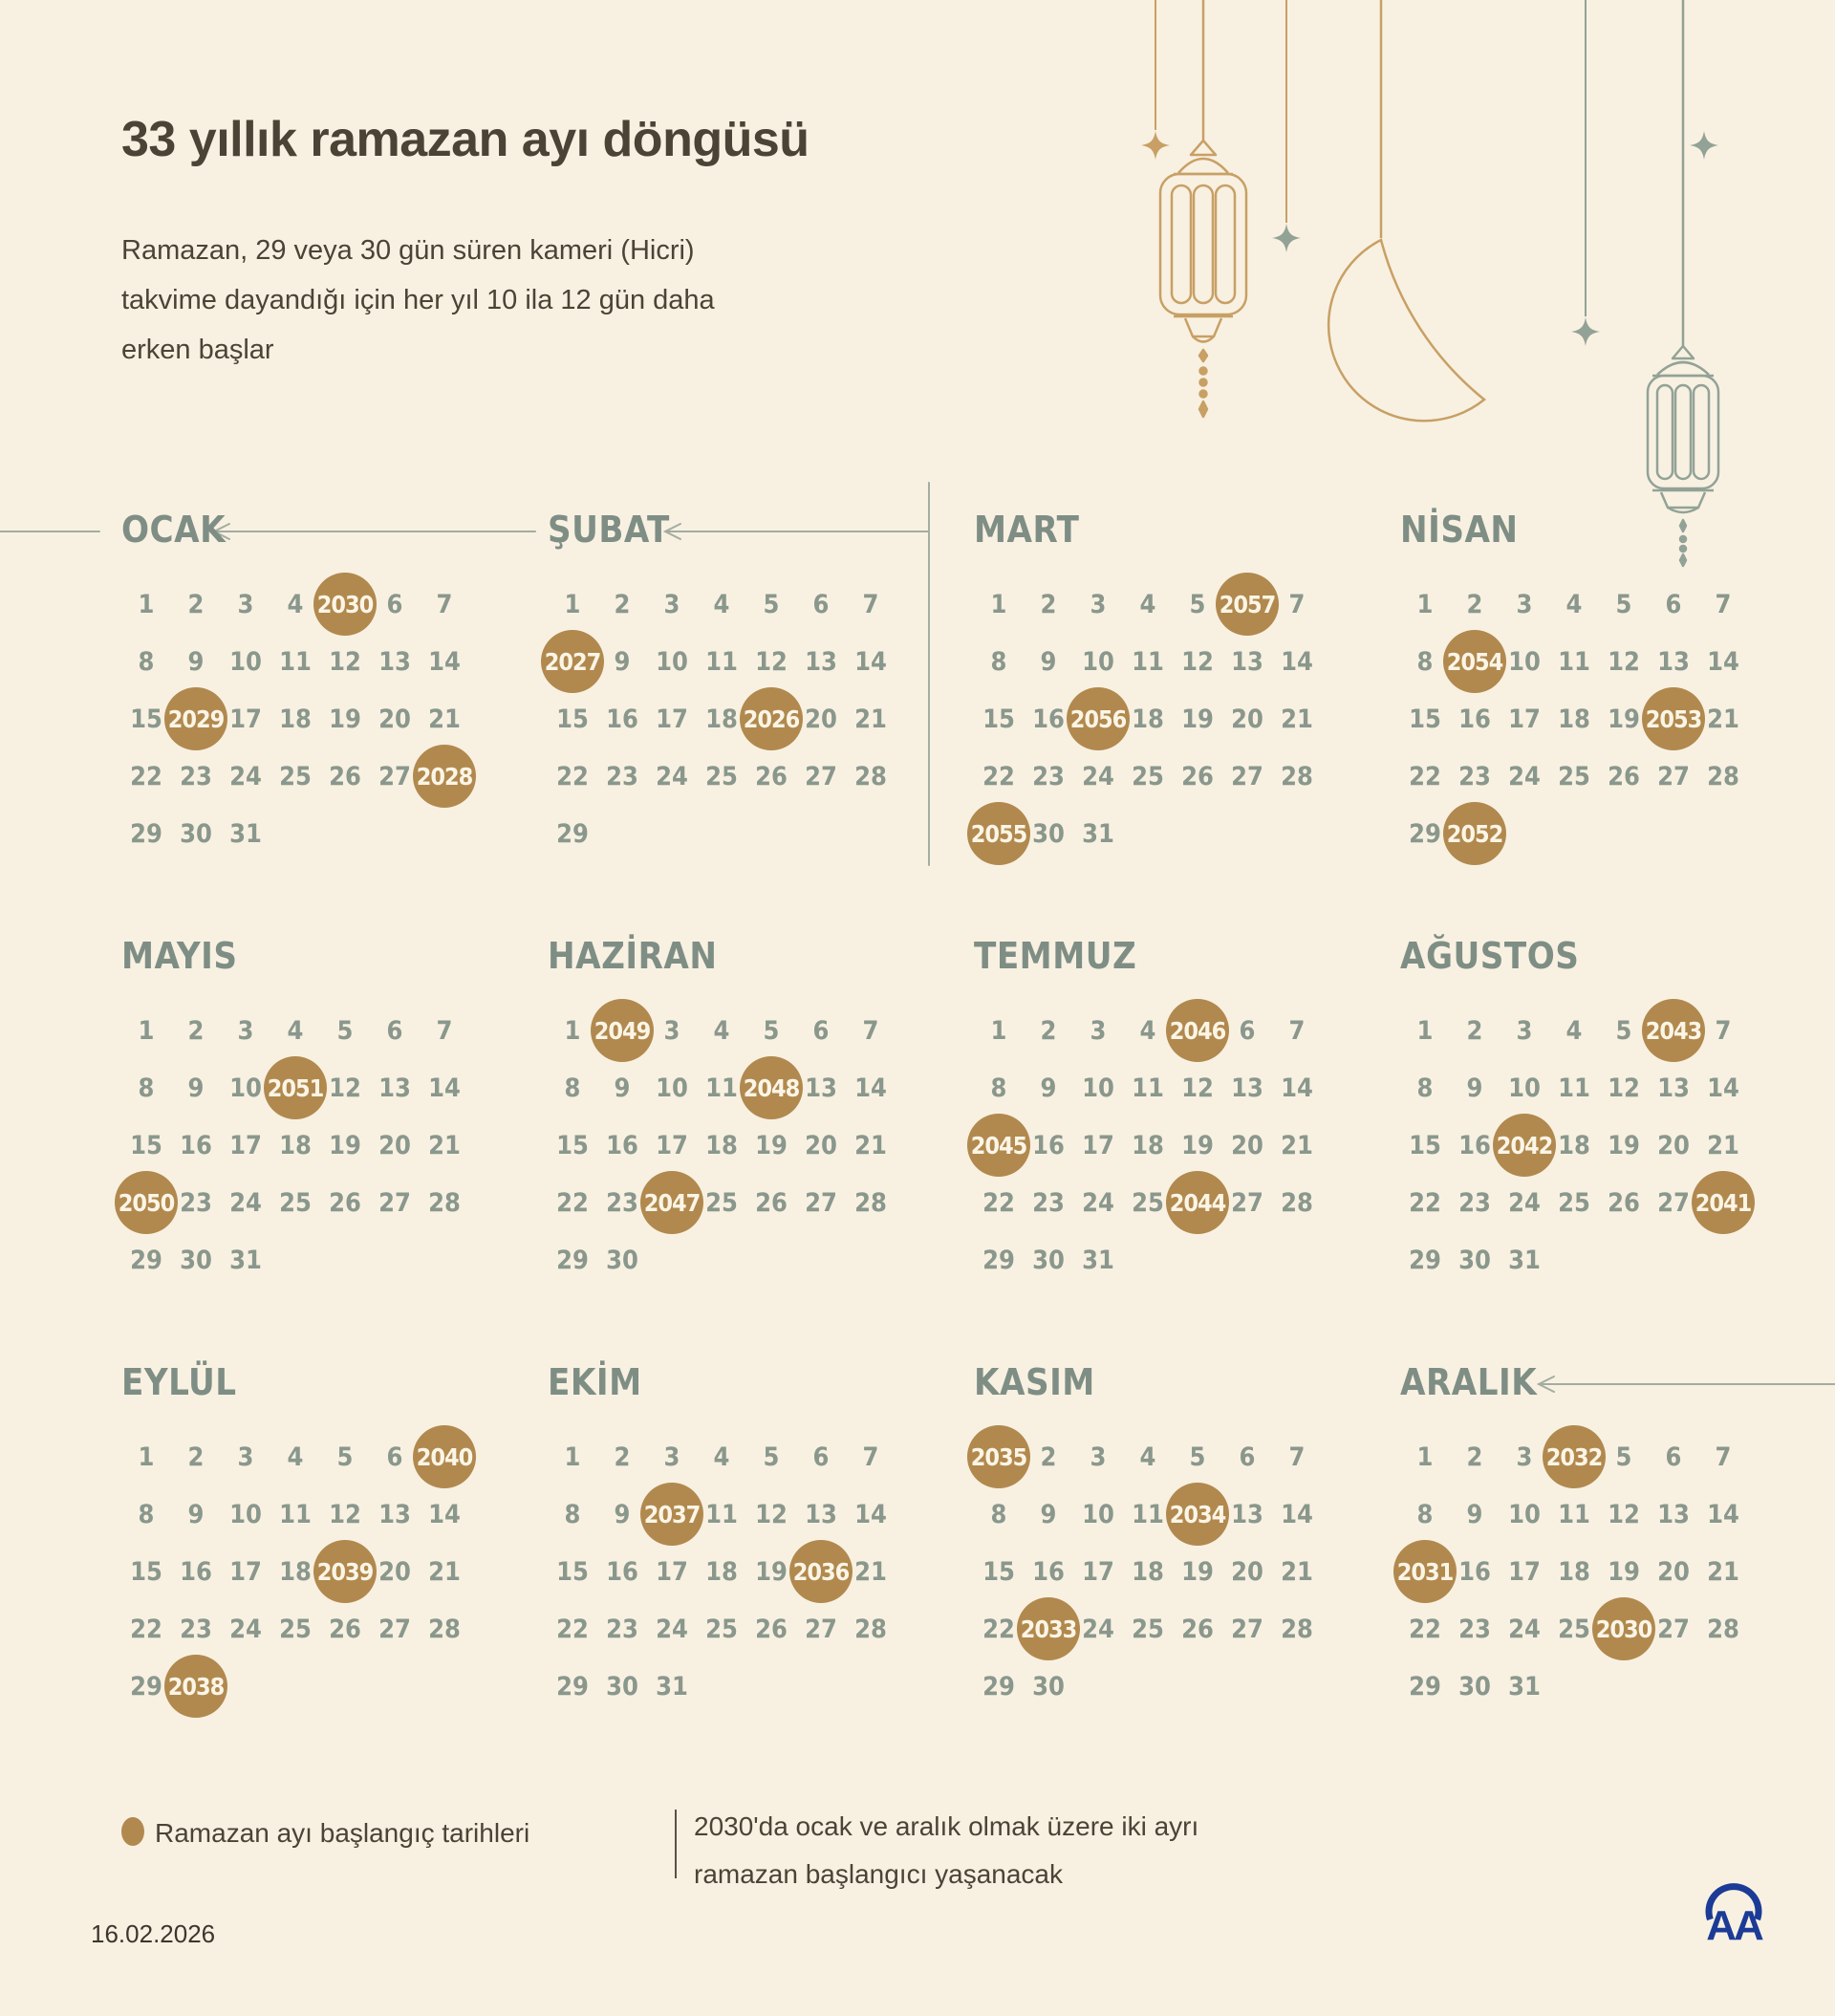 This screenshot has width=1835, height=2016. I want to click on day-cell: 10, so click(245, 1087).